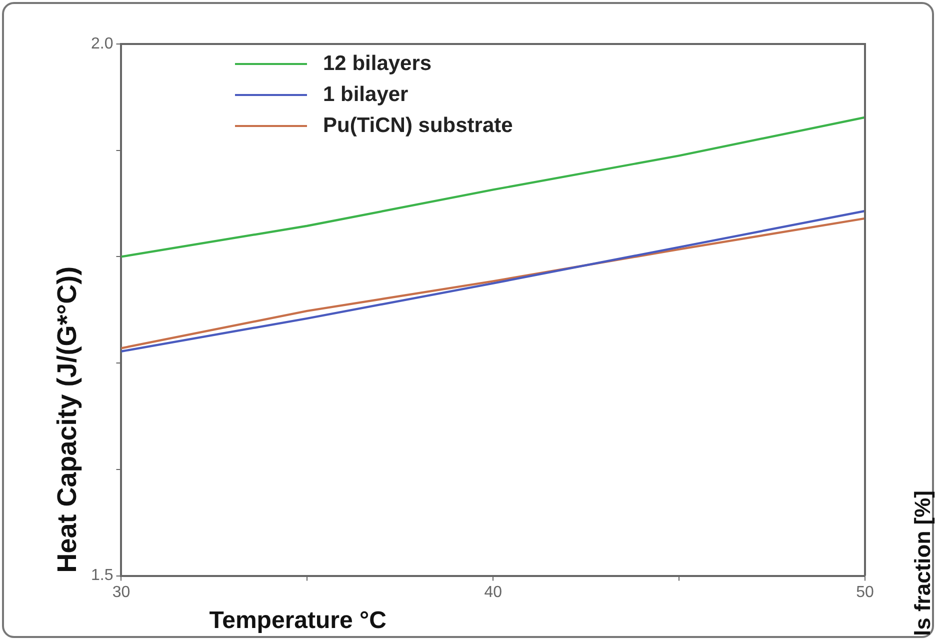 The width and height of the screenshot is (938, 641). What do you see at coordinates (365, 94) in the screenshot?
I see `legend-label: 1 bilayer` at bounding box center [365, 94].